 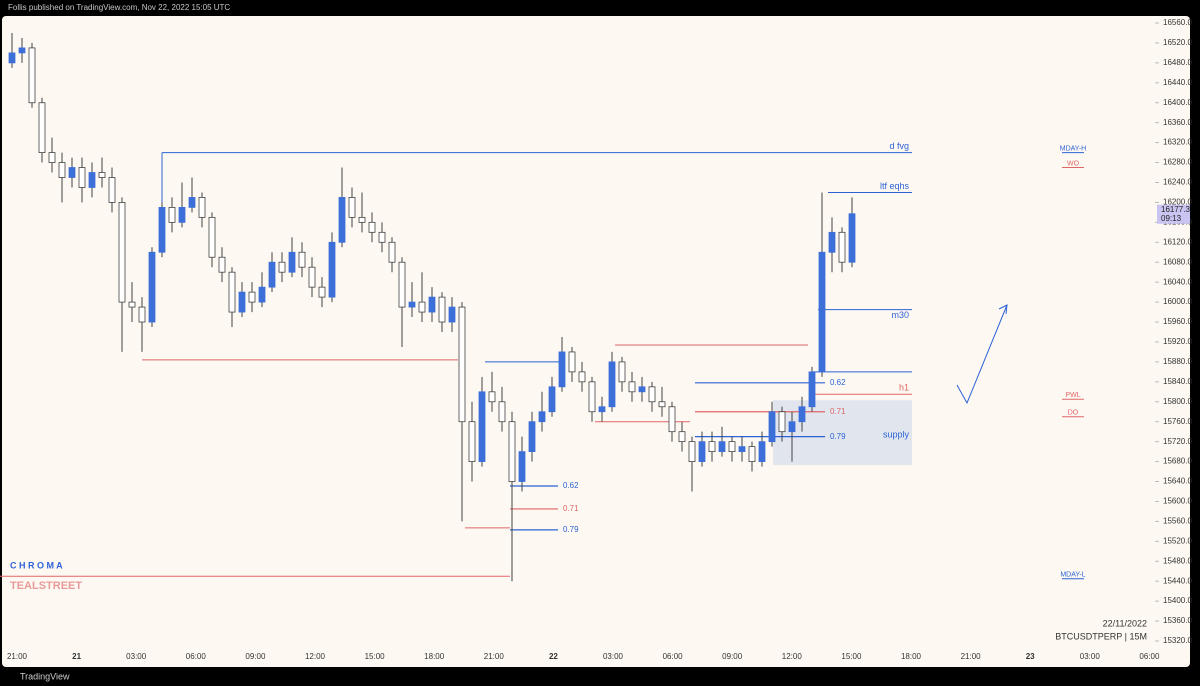 What do you see at coordinates (900, 315) in the screenshot?
I see `level-label: m30` at bounding box center [900, 315].